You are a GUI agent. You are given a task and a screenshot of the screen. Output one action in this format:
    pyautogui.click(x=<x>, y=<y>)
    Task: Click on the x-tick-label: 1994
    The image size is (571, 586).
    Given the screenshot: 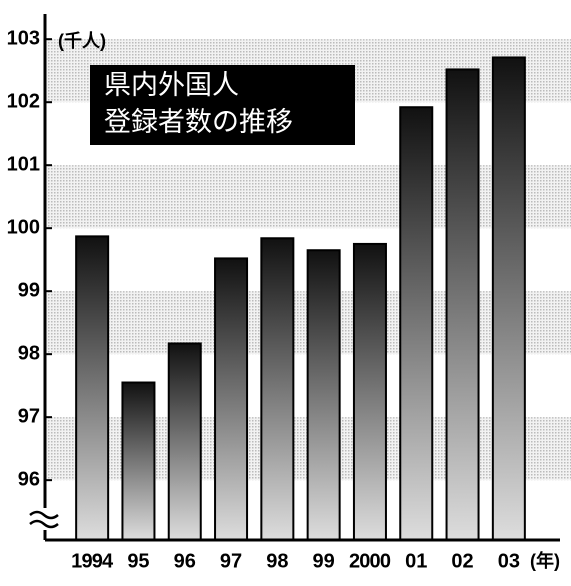 What is the action you would take?
    pyautogui.click(x=92, y=561)
    